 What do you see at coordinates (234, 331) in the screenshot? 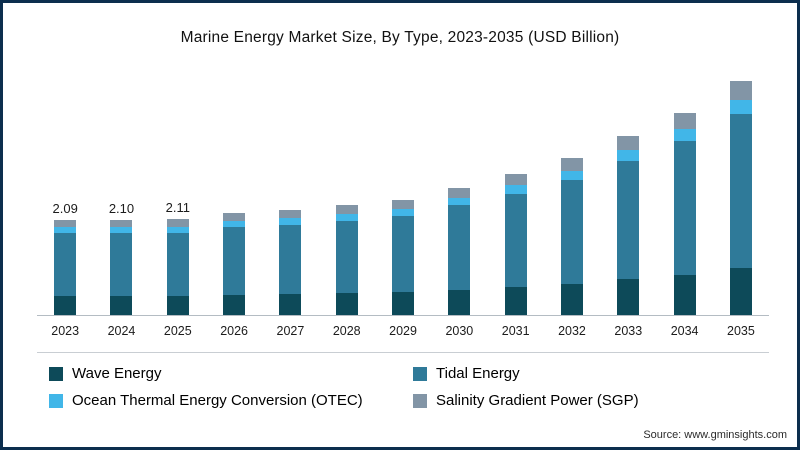
I see `x-axis-label: 2026` at bounding box center [234, 331].